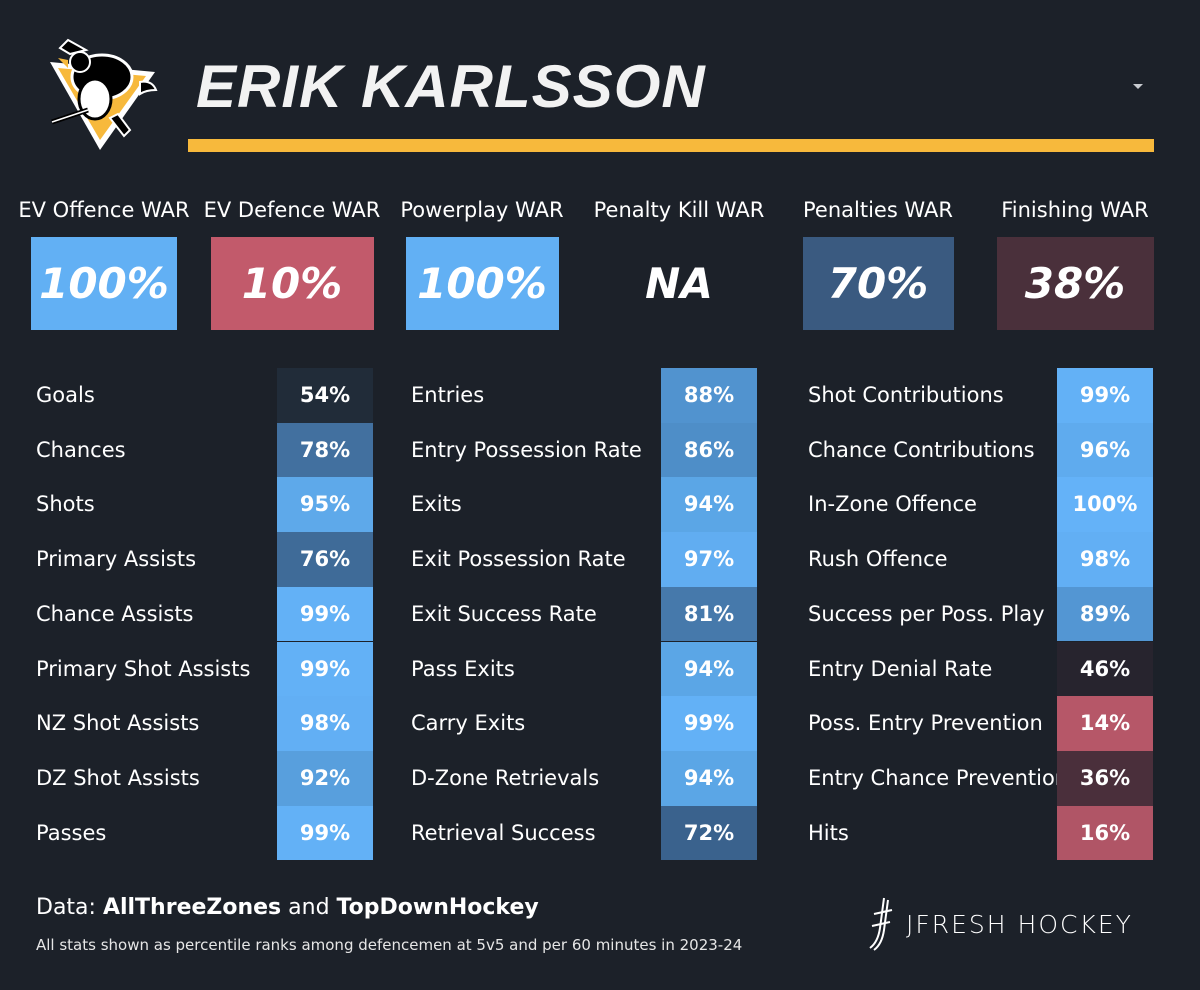 The image size is (1200, 990). Describe the element at coordinates (1105, 505) in the screenshot. I see `stat-percentile: 100%` at that location.